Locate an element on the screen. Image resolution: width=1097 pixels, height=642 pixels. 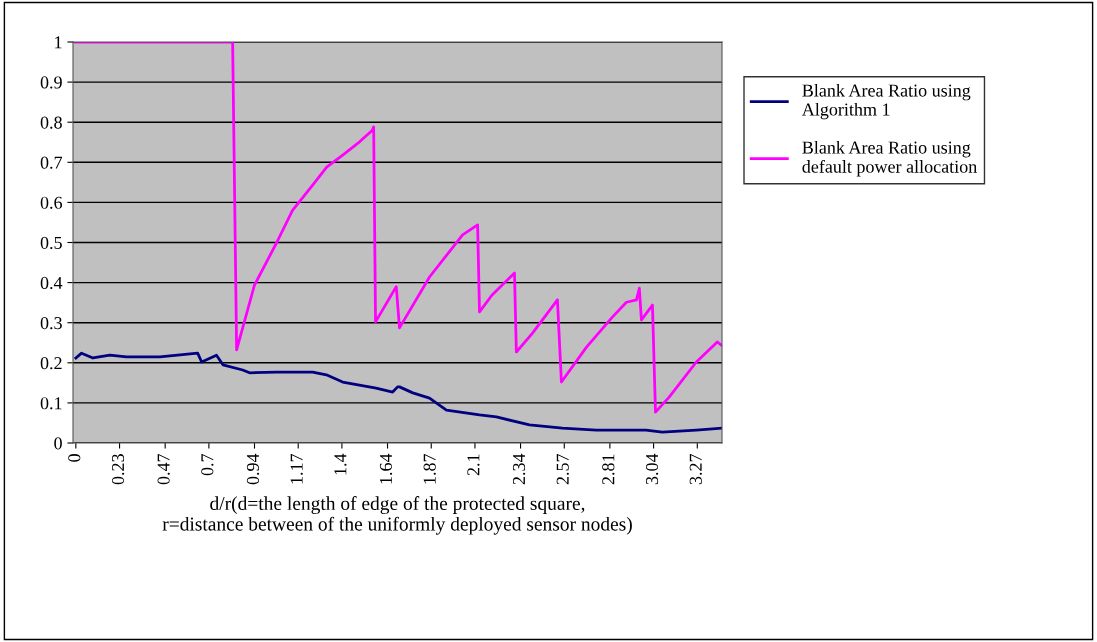
x-tick-label: 3.04 is located at coordinates (652, 469).